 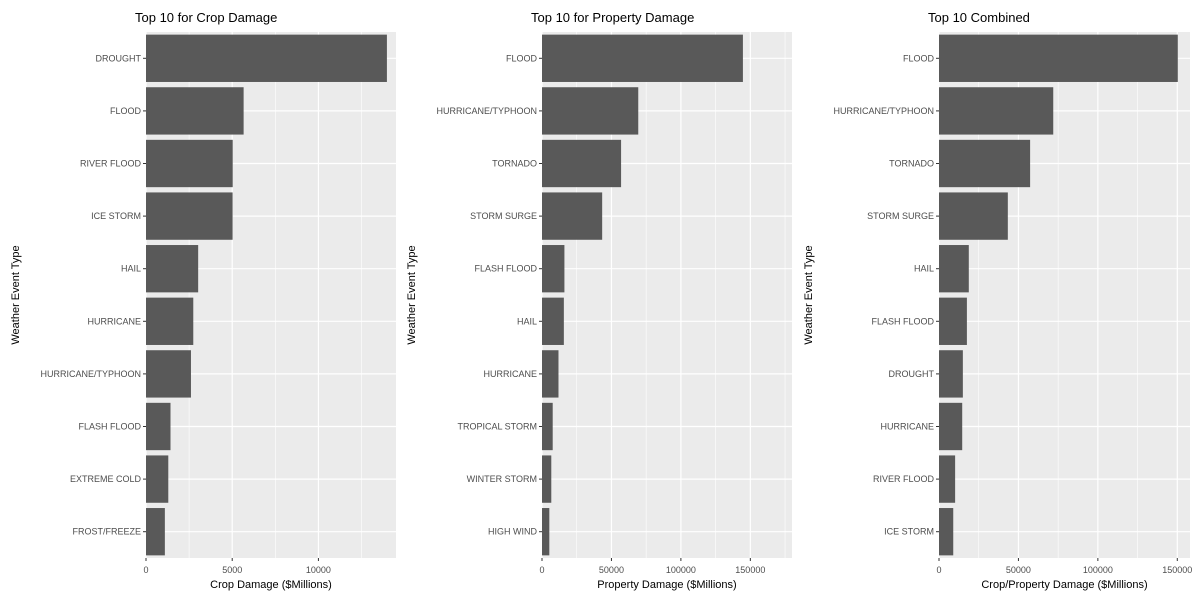 What do you see at coordinates (497, 427) in the screenshot?
I see `y-tick-label: TROPICAL STORM` at bounding box center [497, 427].